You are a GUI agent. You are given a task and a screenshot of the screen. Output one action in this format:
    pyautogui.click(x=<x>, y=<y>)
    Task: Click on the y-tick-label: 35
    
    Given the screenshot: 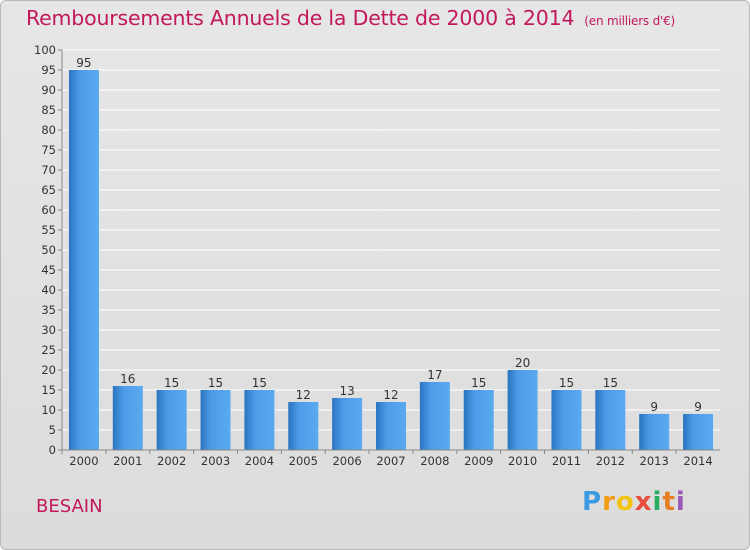 What is the action you would take?
    pyautogui.click(x=48, y=310)
    